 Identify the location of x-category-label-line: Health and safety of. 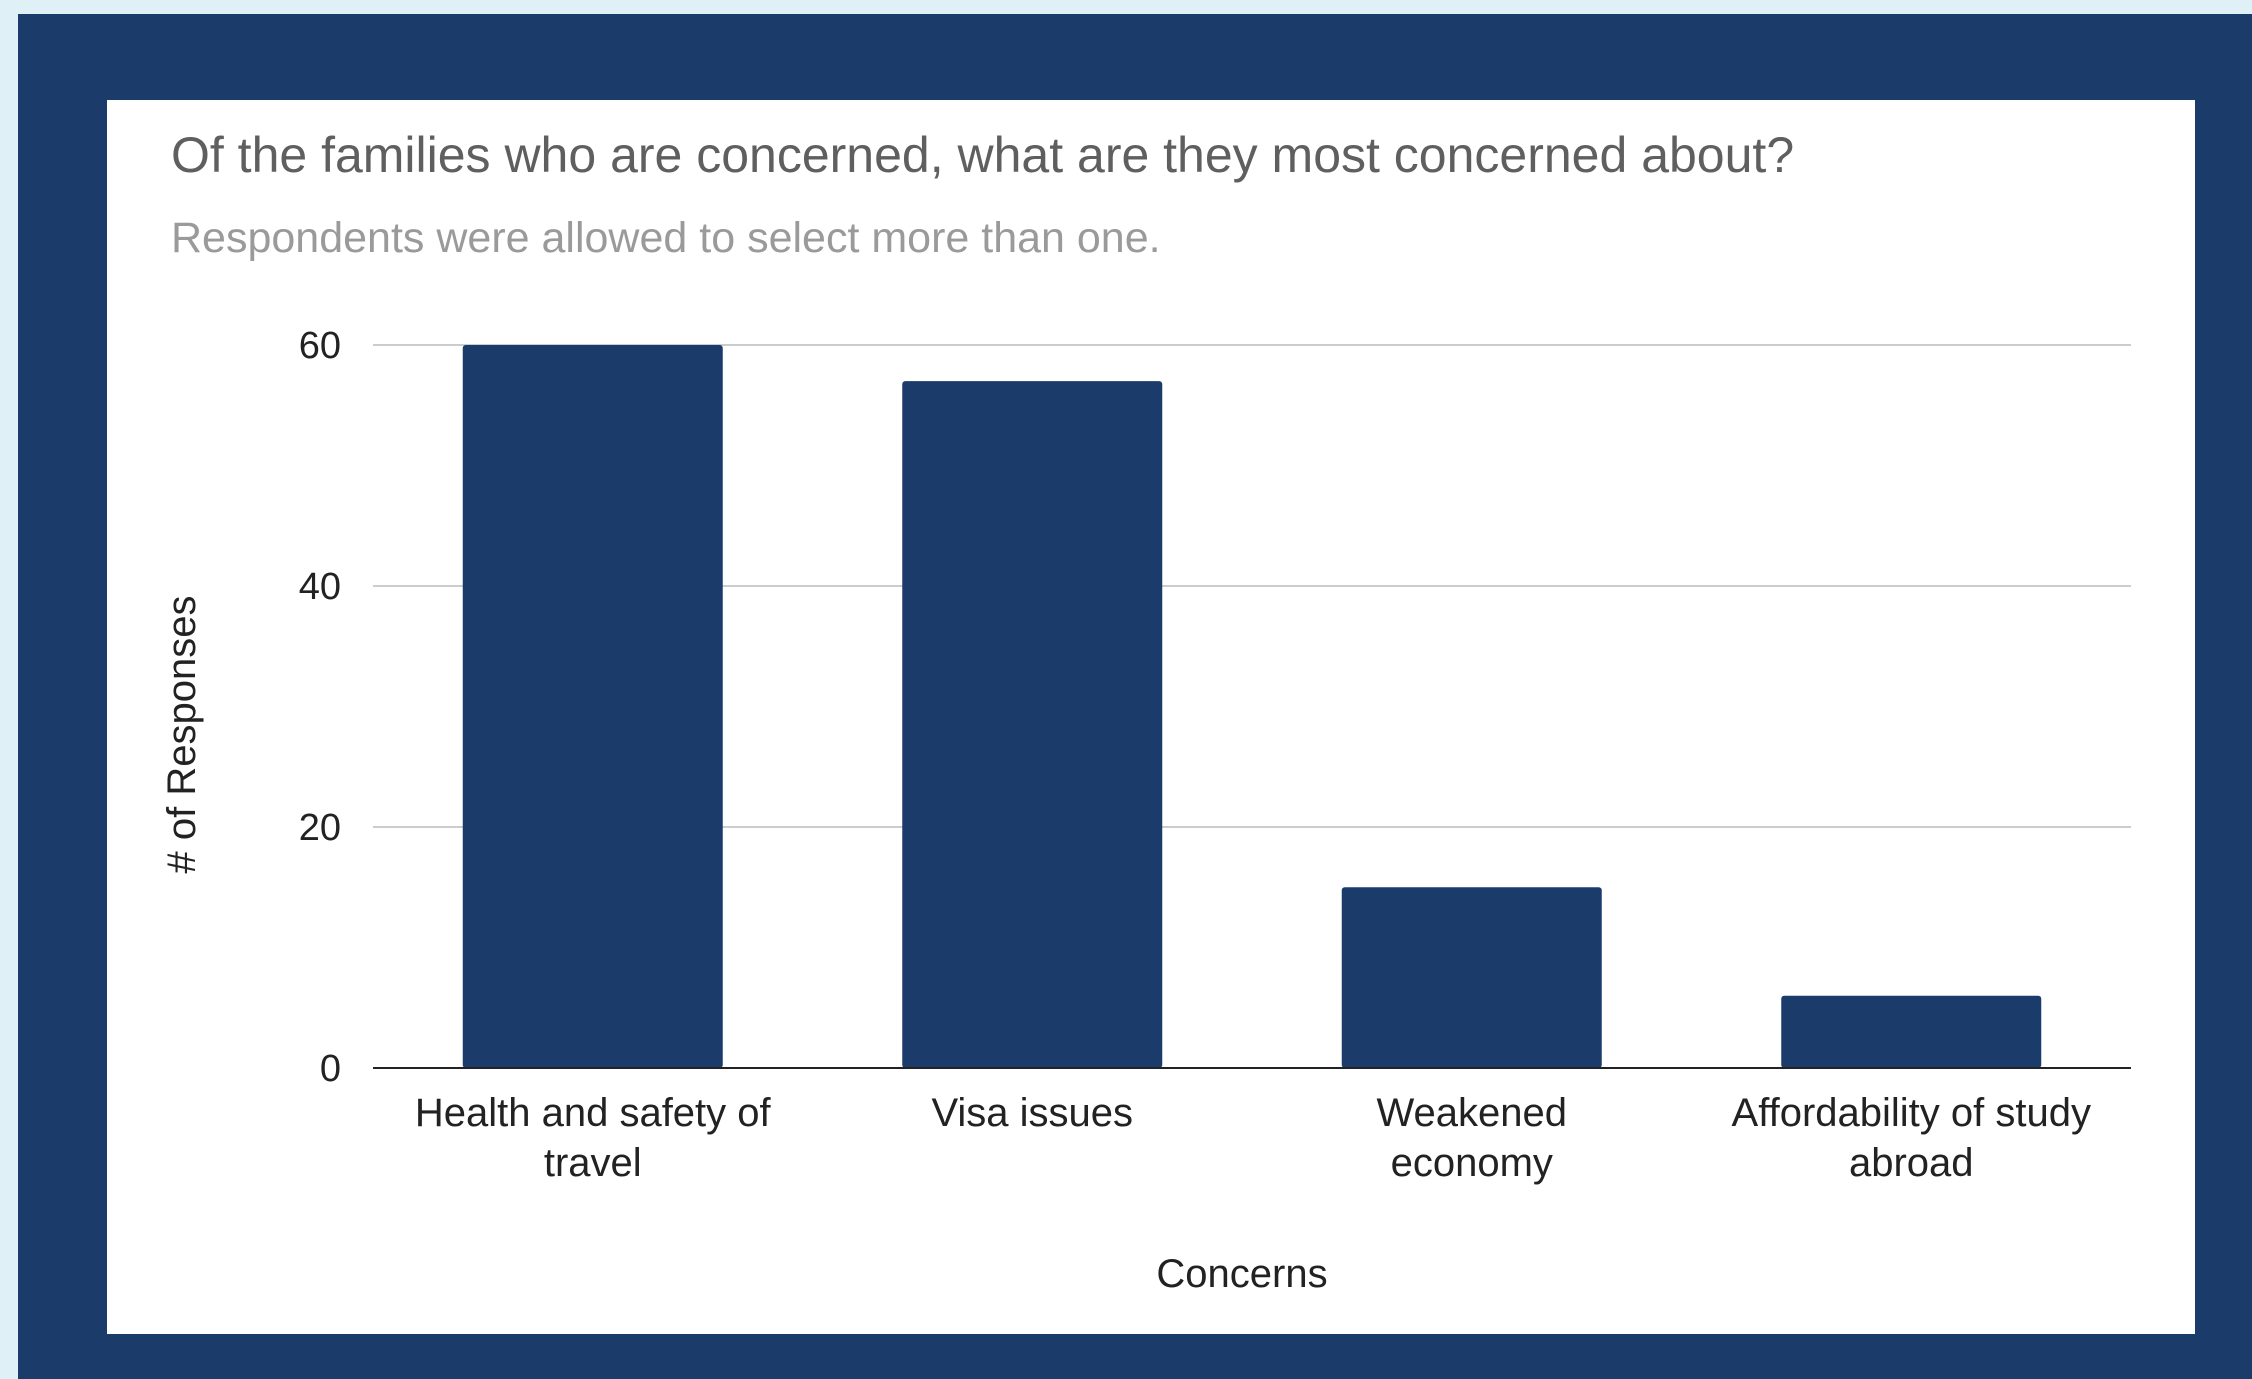
(593, 1113).